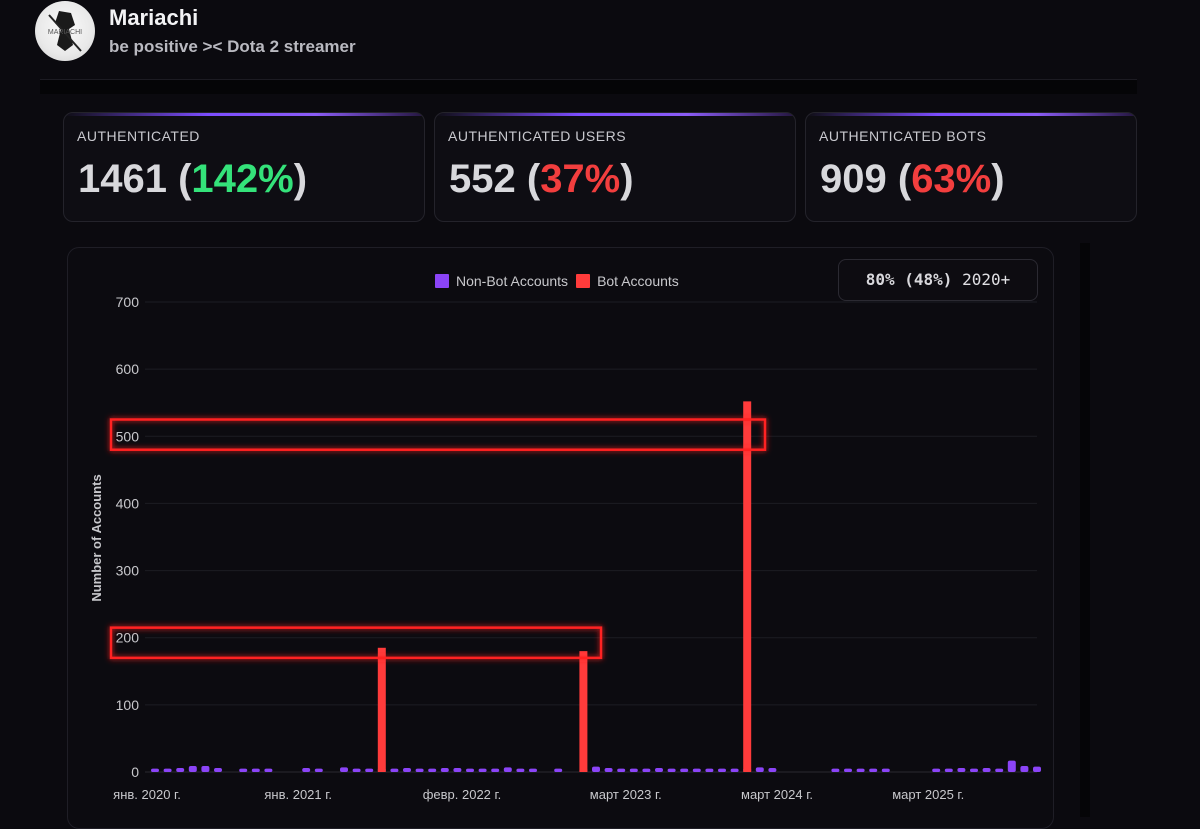  I want to click on card-count: 552, so click(482, 179).